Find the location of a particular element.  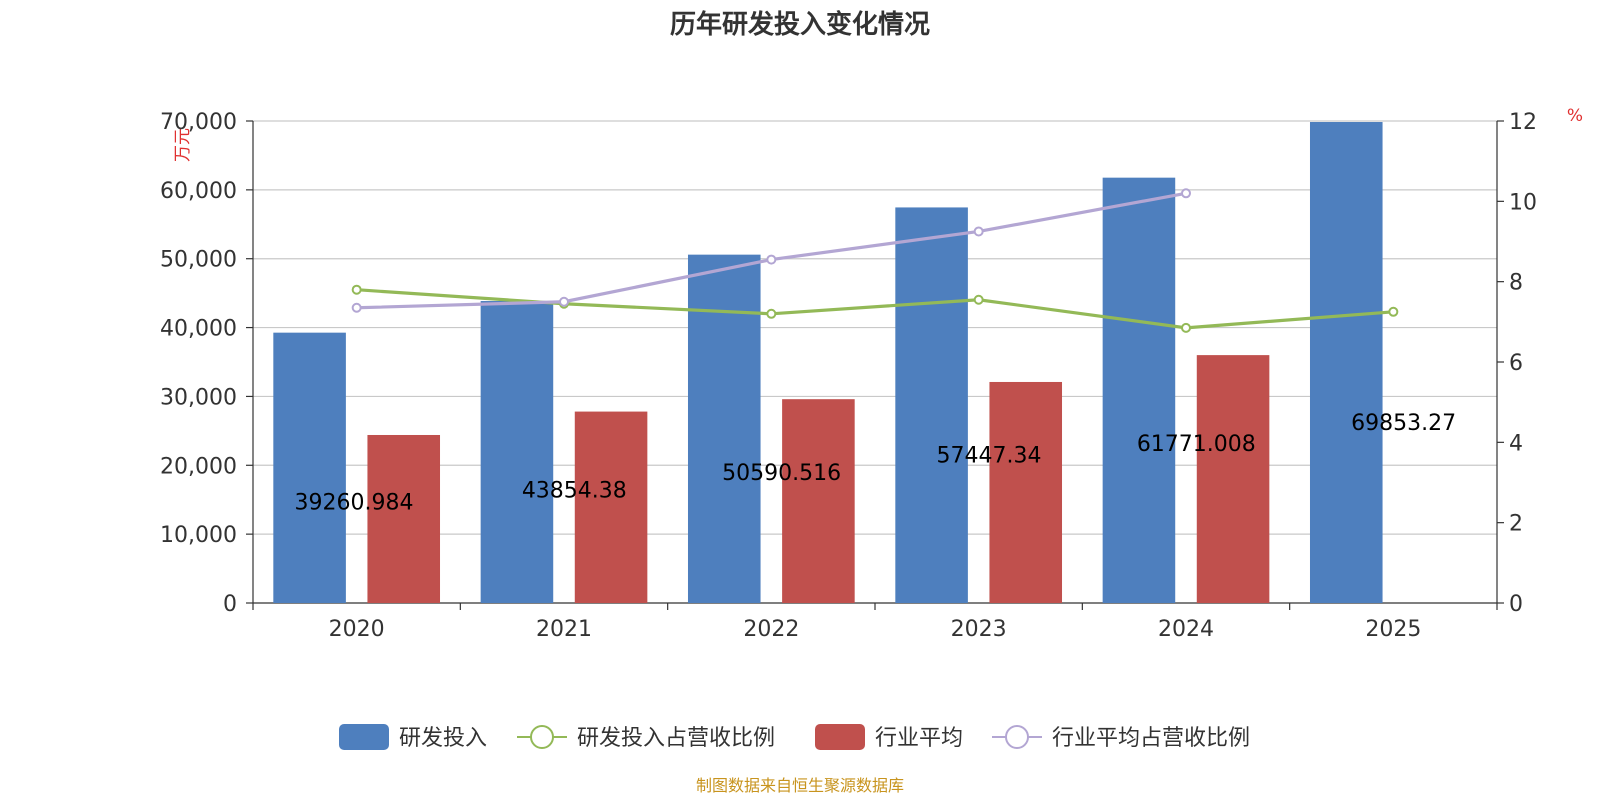

bar-data-label: 61771.008 is located at coordinates (1196, 444).